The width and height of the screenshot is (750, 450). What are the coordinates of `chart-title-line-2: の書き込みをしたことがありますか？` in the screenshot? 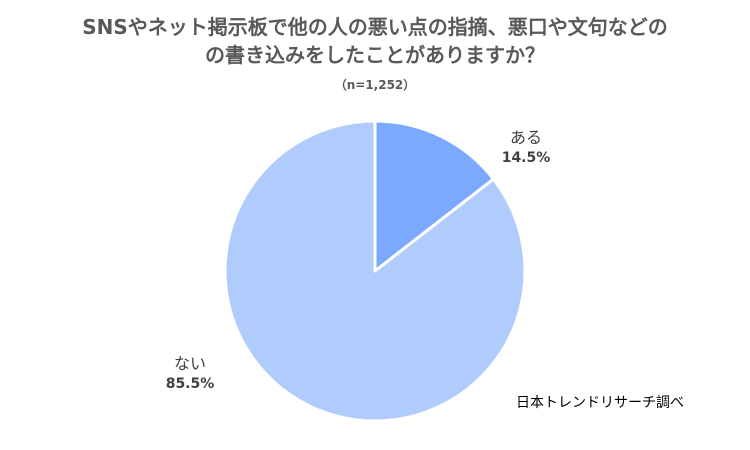 It's located at (375, 55).